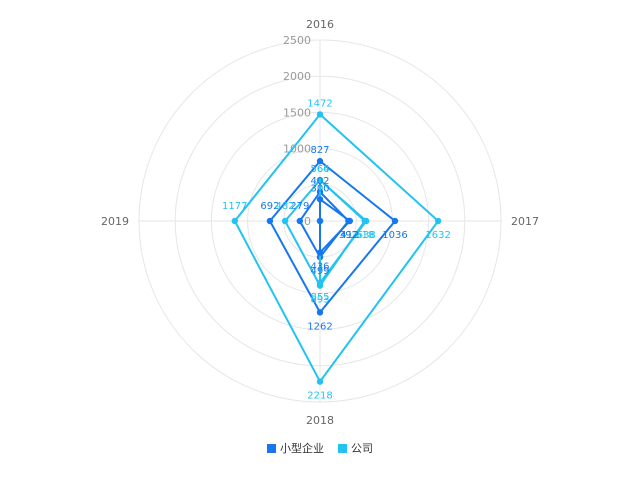  I want to click on series-4-label-2017: 638, so click(366, 235).